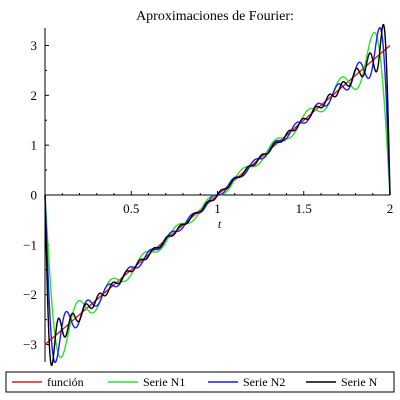  What do you see at coordinates (359, 382) in the screenshot?
I see `legend-label: Serie N` at bounding box center [359, 382].